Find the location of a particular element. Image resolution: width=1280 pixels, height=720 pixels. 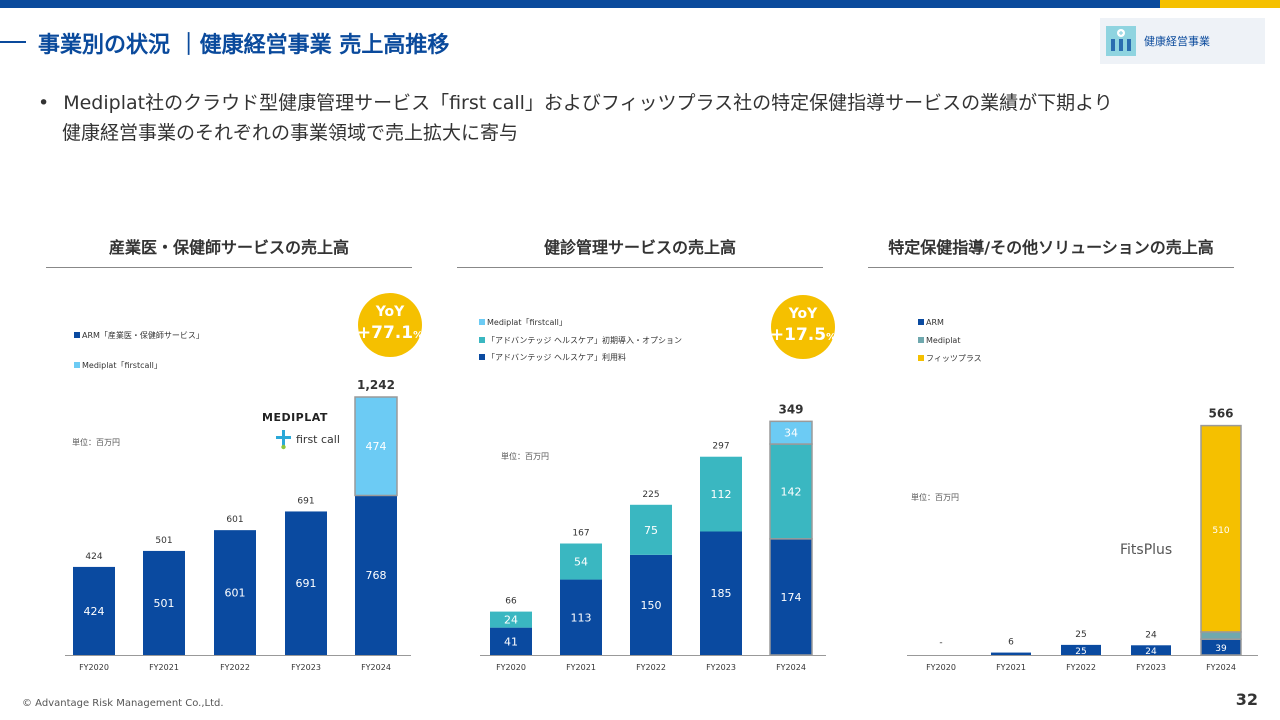

segment-badge: 健康経営事業 is located at coordinates (1182, 41).